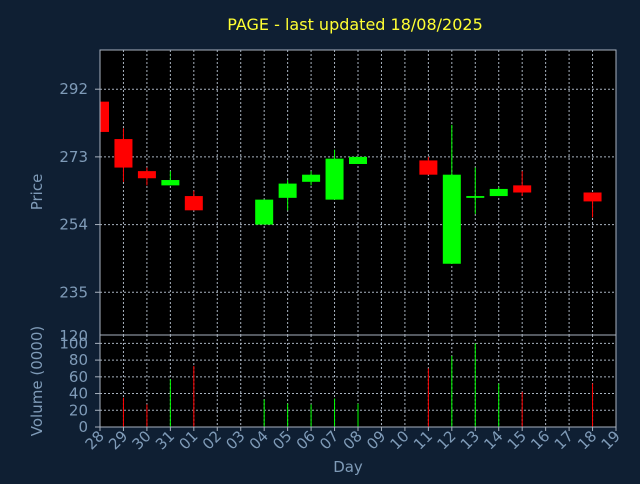 The height and width of the screenshot is (484, 640). What do you see at coordinates (376, 440) in the screenshot?
I see `x-tick-label: 09` at bounding box center [376, 440].